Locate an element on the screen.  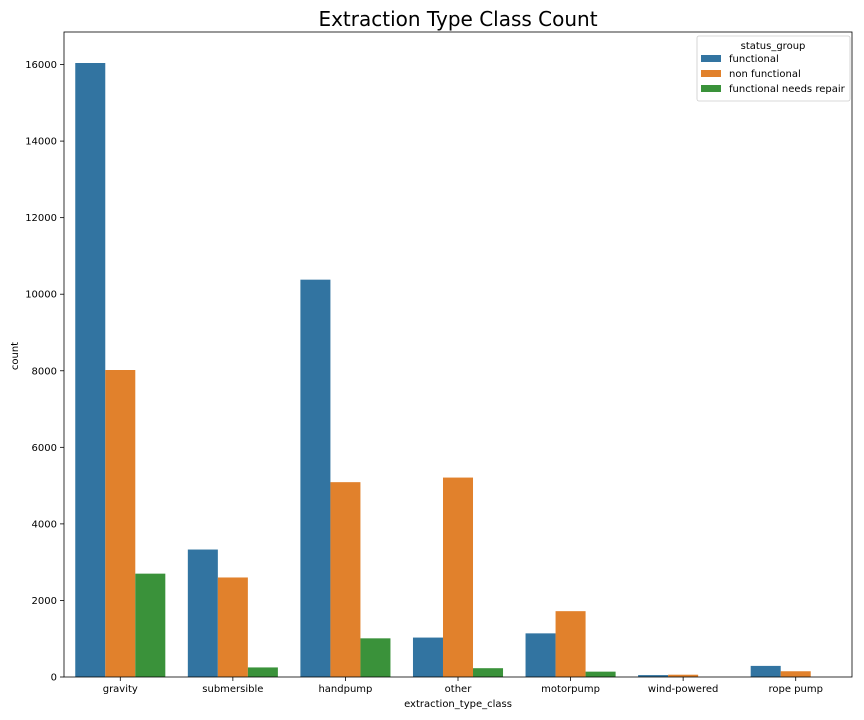
x-tick-label: rope pump is located at coordinates (795, 689).